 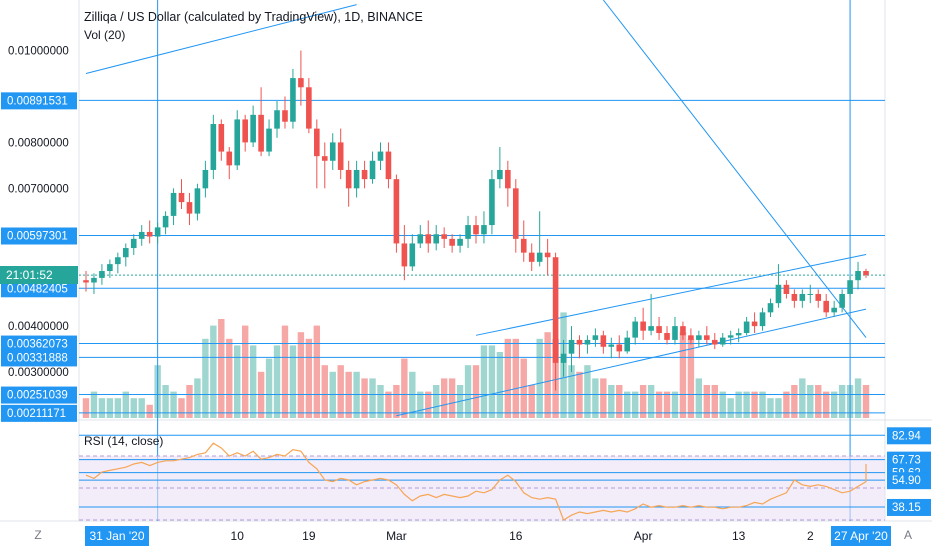 I want to click on price-badge: 0.00211171, so click(x=39, y=413).